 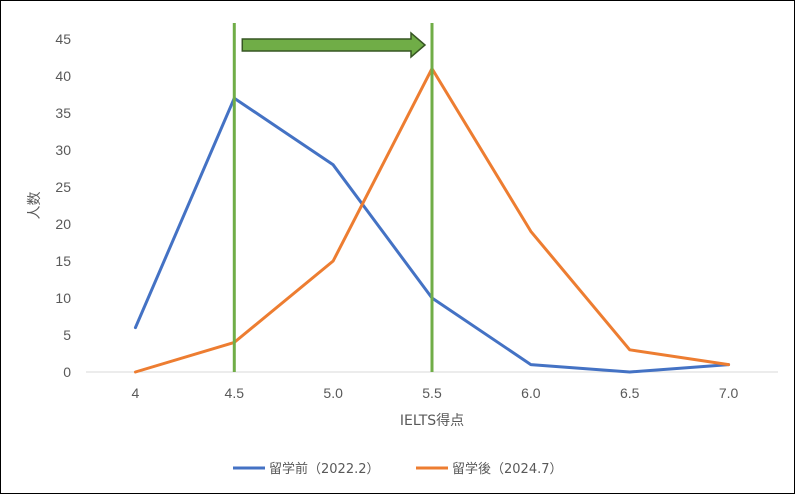 I want to click on y-tick-label: 0, so click(x=67, y=372).